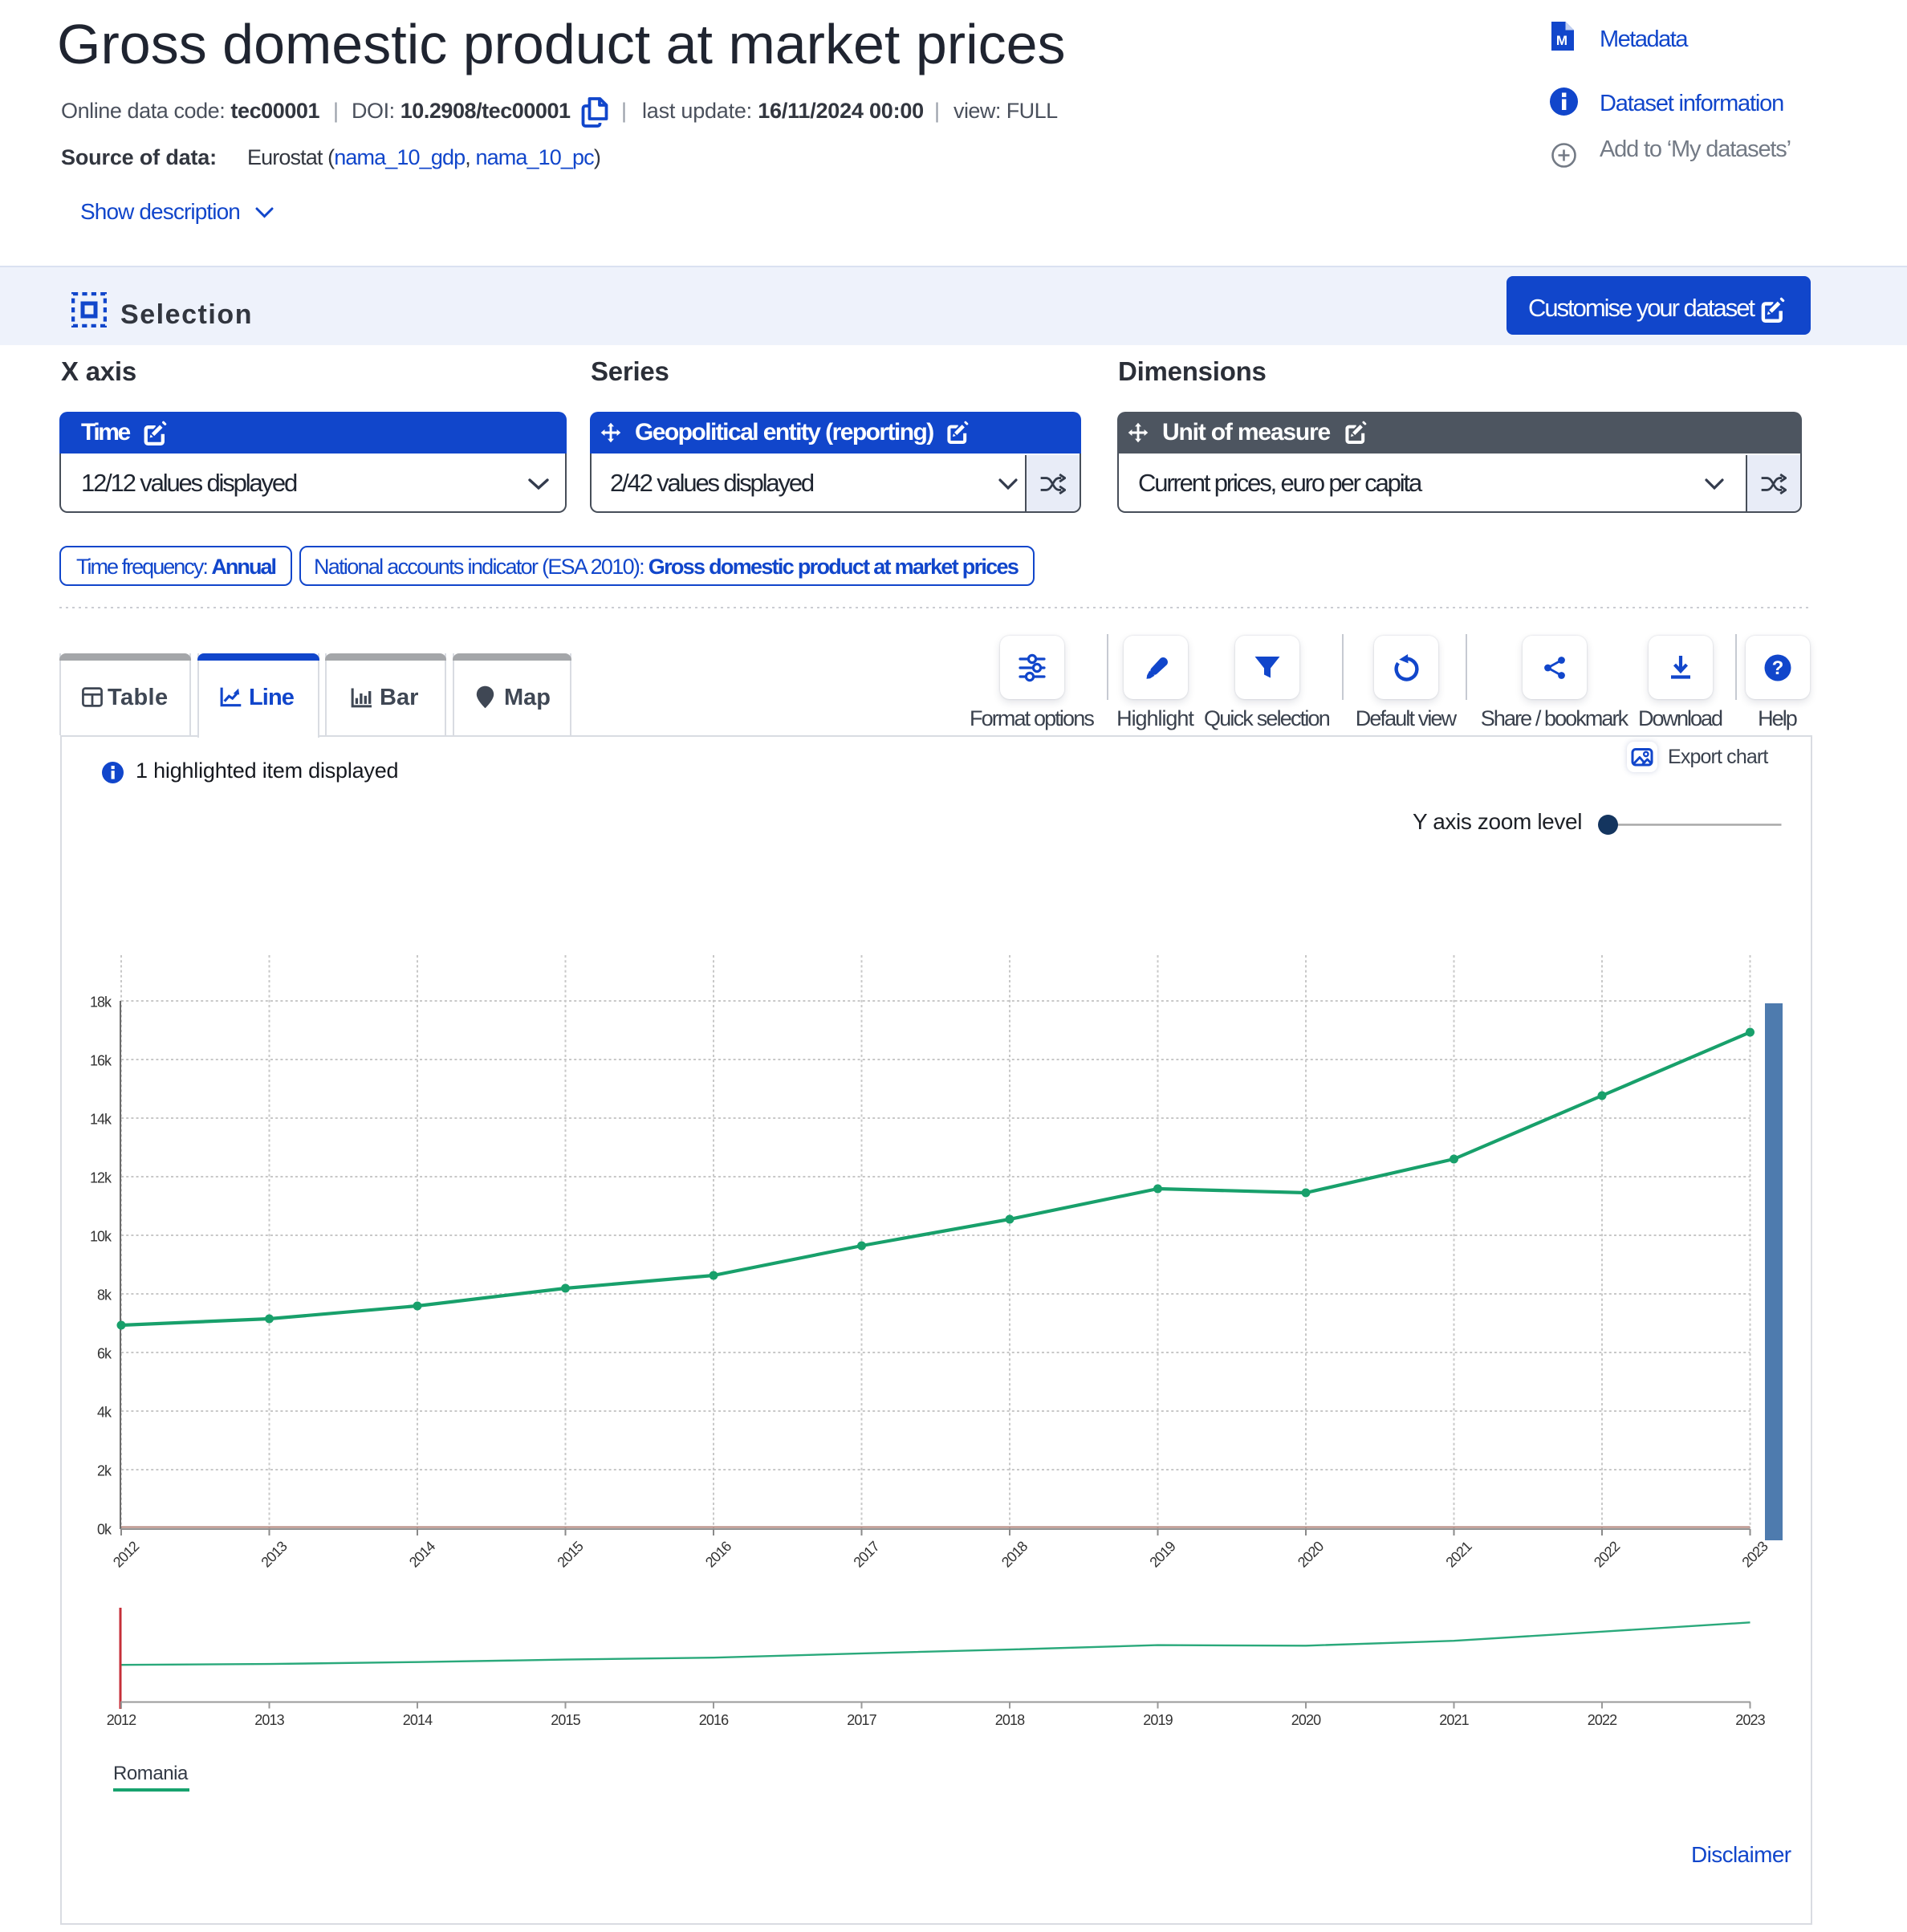 The width and height of the screenshot is (1907, 1932). I want to click on svg-text: 16k, so click(101, 1061).